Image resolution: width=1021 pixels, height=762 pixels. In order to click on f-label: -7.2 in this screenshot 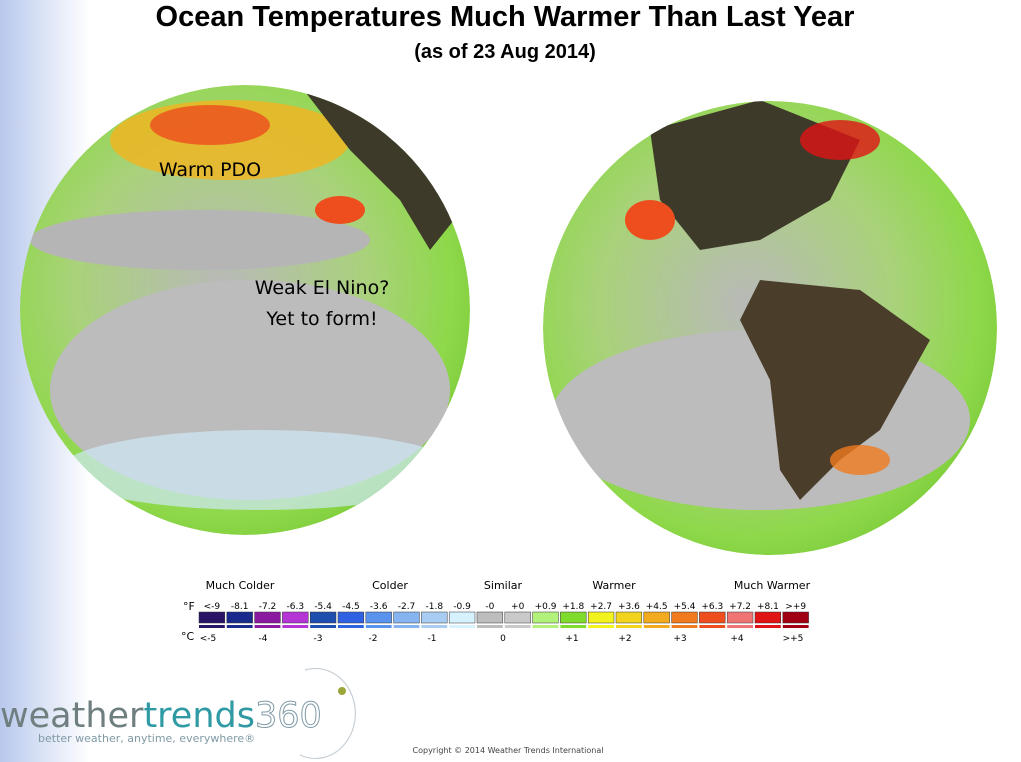, I will do `click(268, 607)`.